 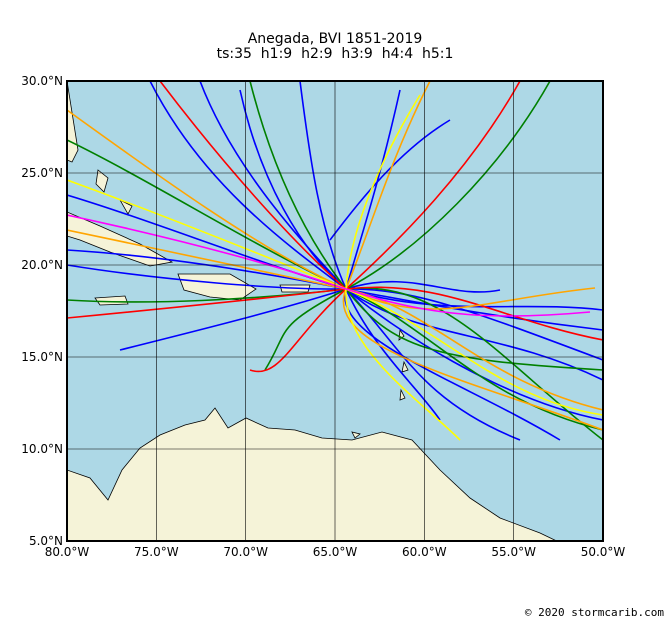 What do you see at coordinates (42, 357) in the screenshot?
I see `y-tick-label: 15.0°N` at bounding box center [42, 357].